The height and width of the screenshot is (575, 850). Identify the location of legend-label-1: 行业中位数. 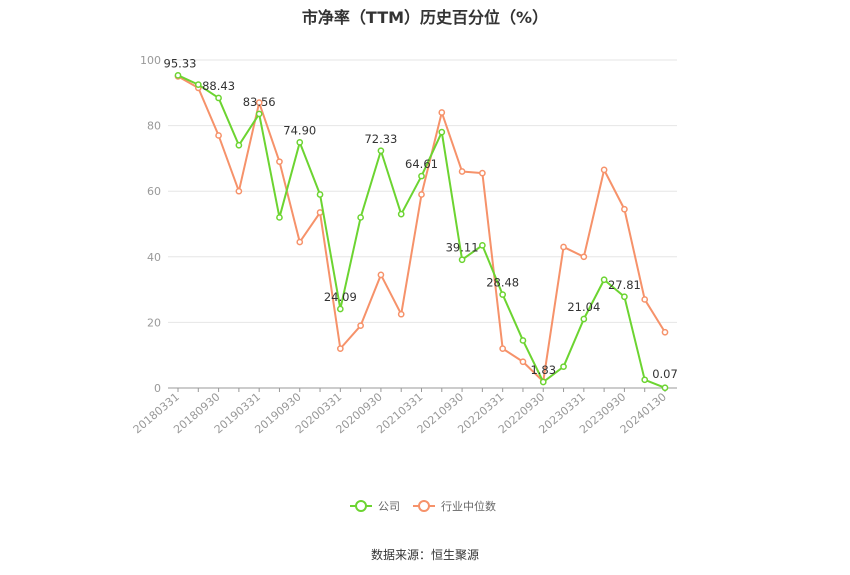
(468, 506).